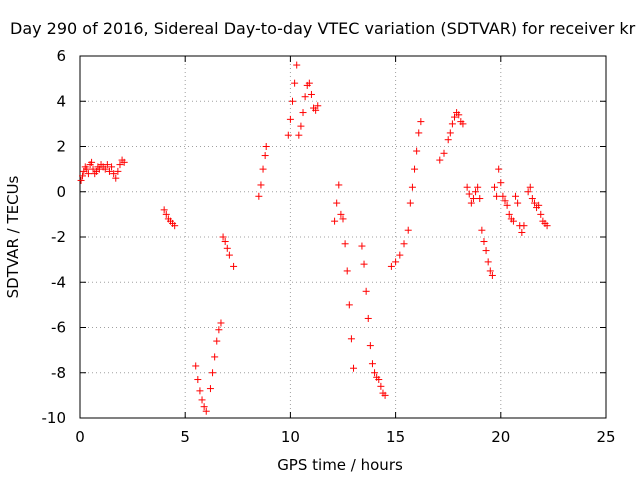 The width and height of the screenshot is (640, 480). I want to click on y-axis-title: SDTVAR / TECUs, so click(13, 236).